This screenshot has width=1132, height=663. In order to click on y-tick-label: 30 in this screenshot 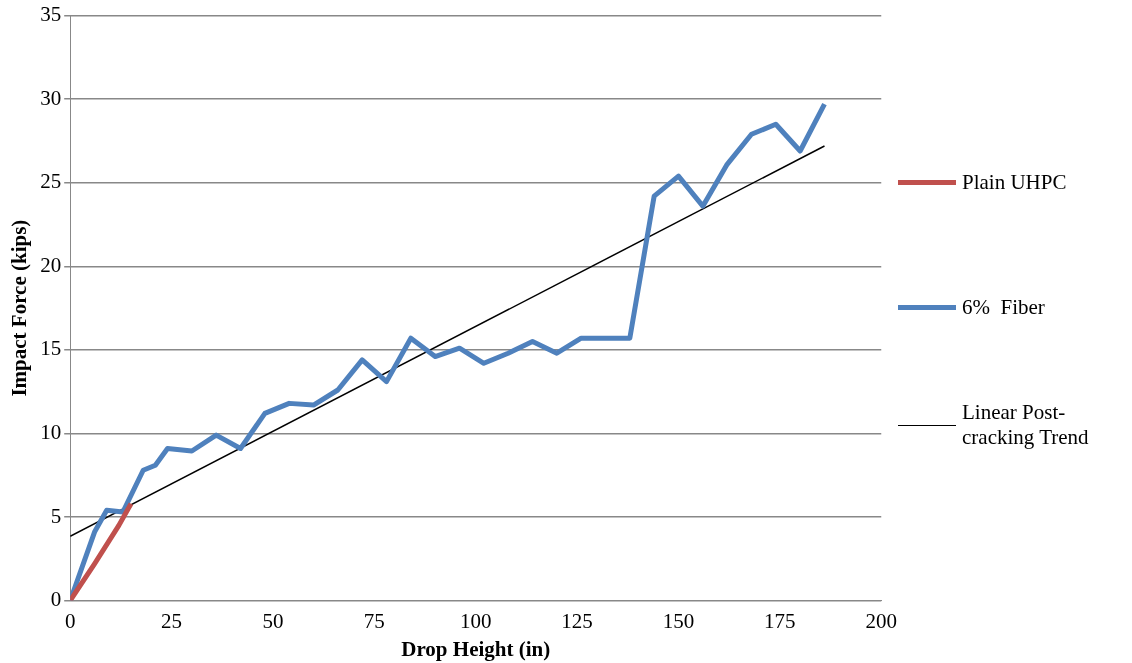, I will do `click(51, 97)`.